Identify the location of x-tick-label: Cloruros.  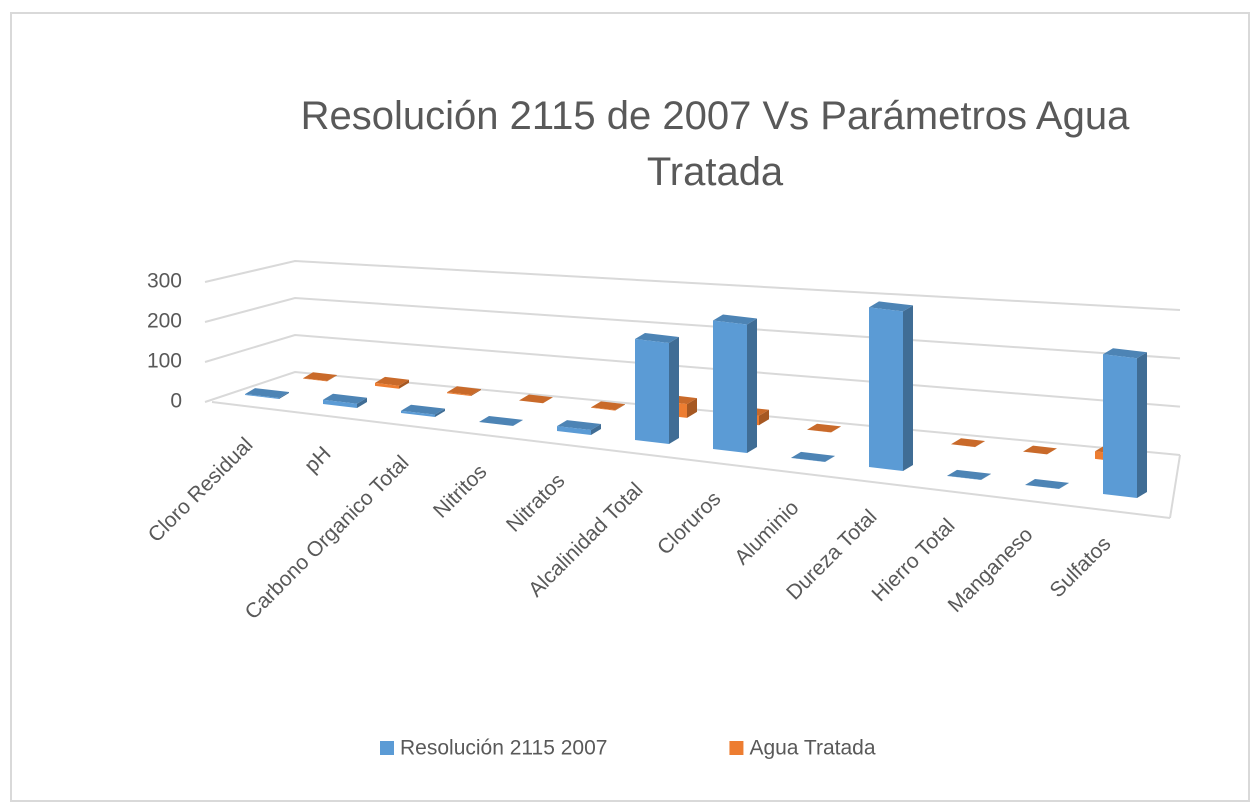
(689, 523).